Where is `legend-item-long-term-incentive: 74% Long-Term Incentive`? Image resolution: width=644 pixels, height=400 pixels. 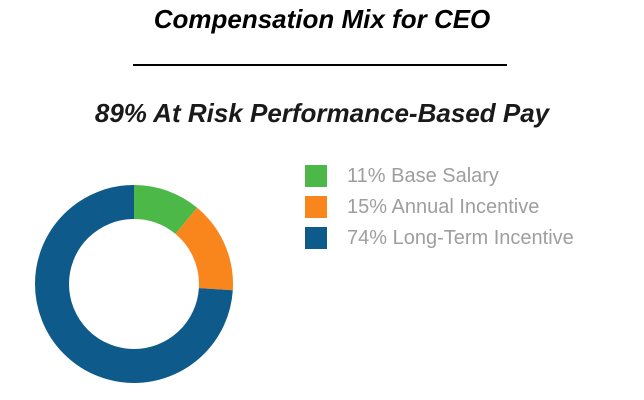 legend-item-long-term-incentive: 74% Long-Term Incentive is located at coordinates (439, 238).